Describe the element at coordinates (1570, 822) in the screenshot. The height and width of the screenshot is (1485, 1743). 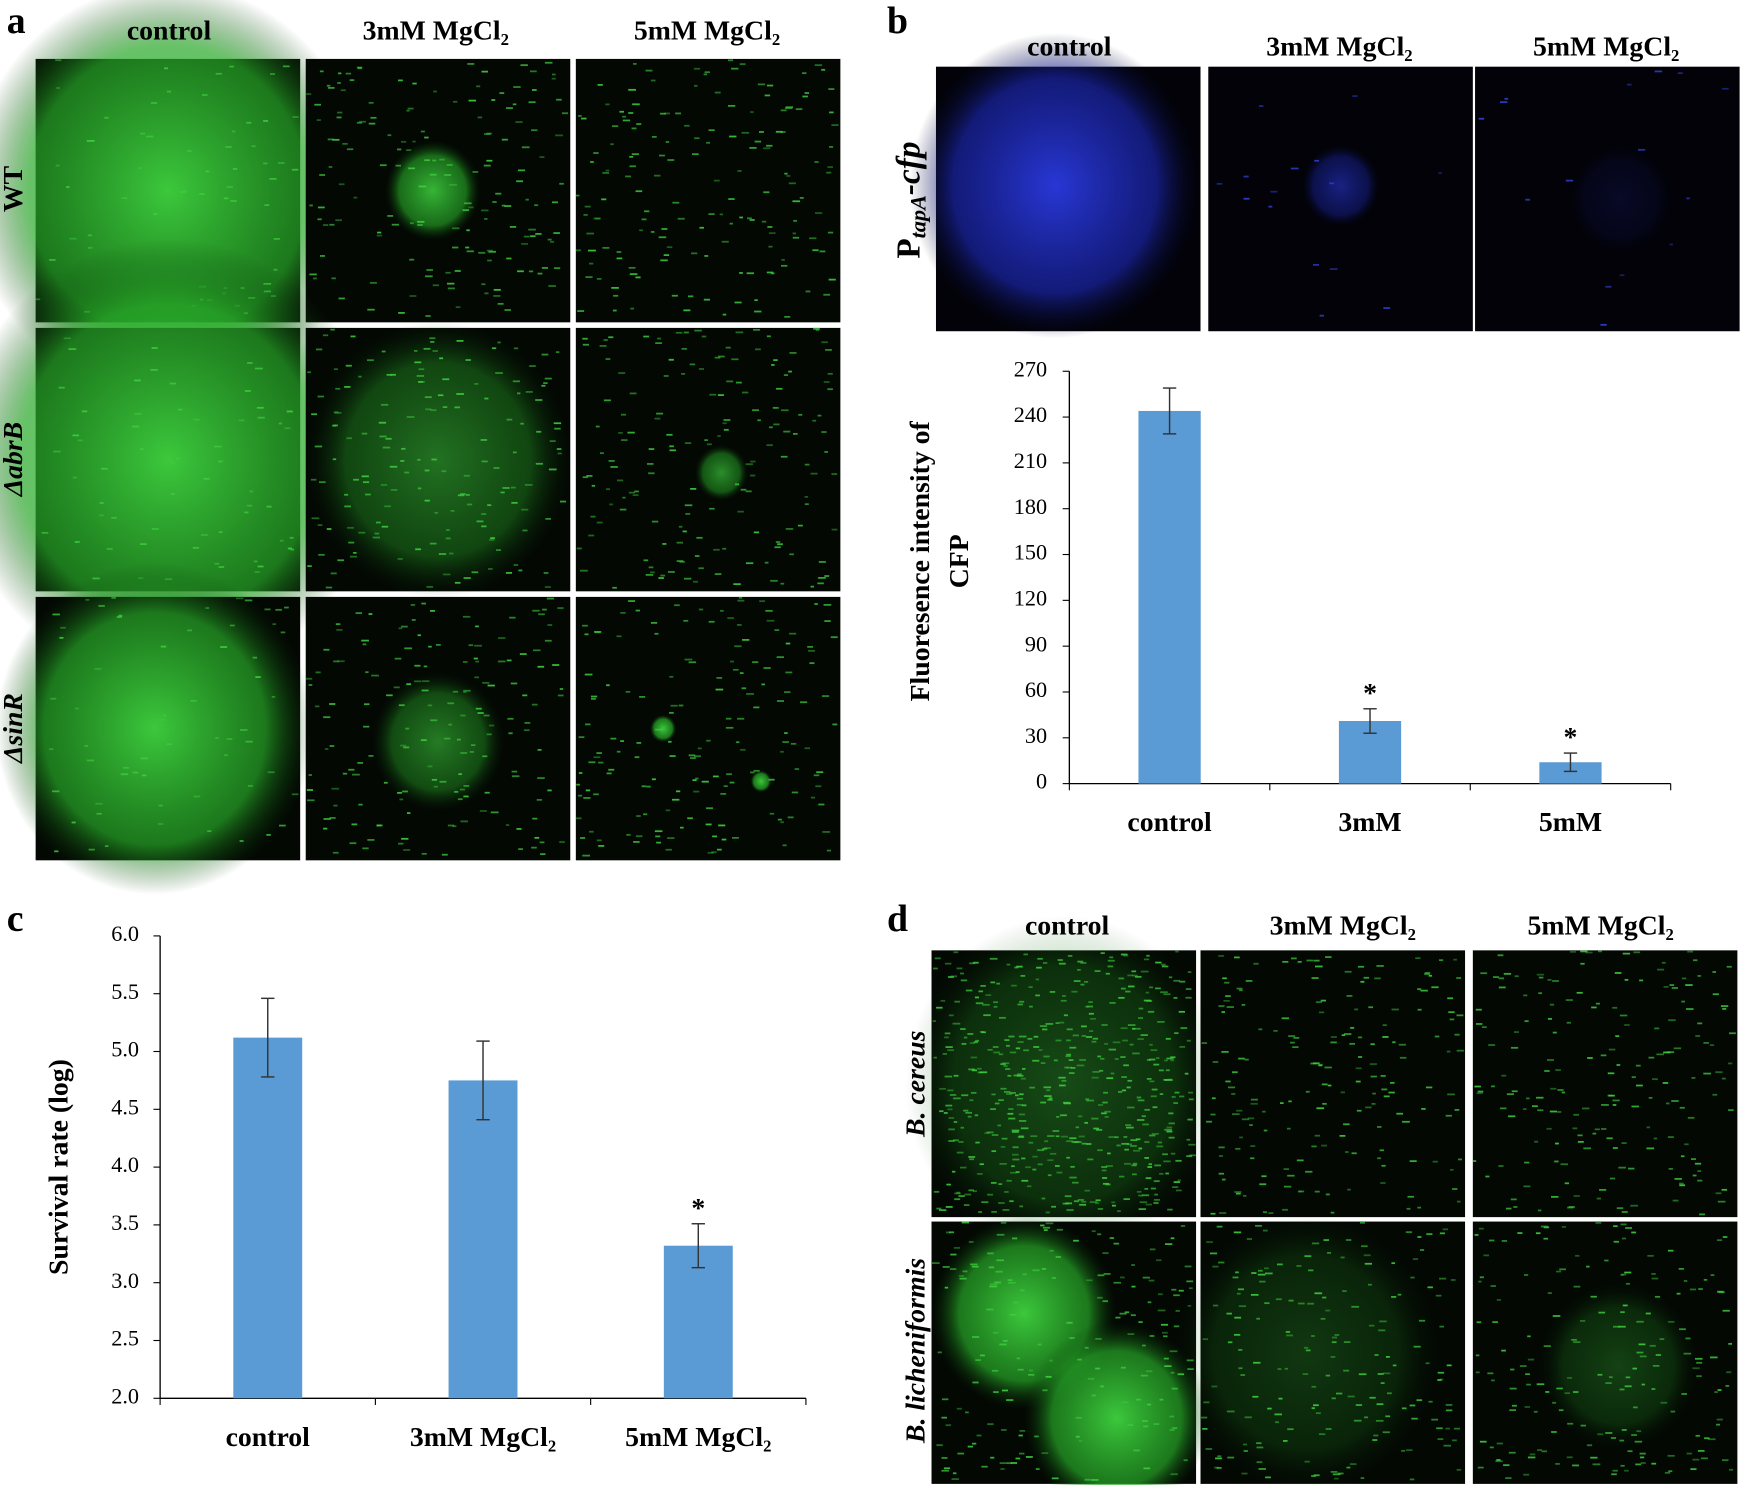
I see `x-tick-label: 5mM` at that location.